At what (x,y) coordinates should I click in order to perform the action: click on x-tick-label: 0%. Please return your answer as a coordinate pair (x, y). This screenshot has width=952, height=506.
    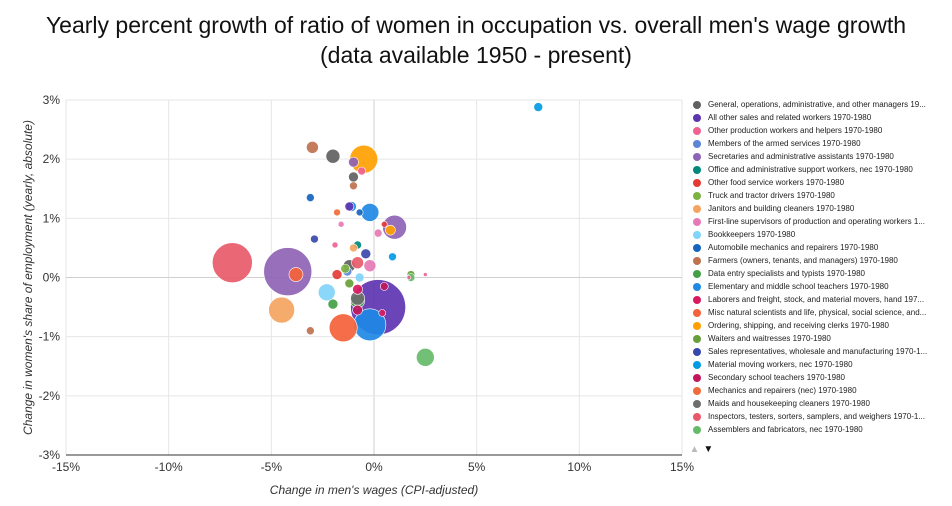
    Looking at the image, I should click on (374, 467).